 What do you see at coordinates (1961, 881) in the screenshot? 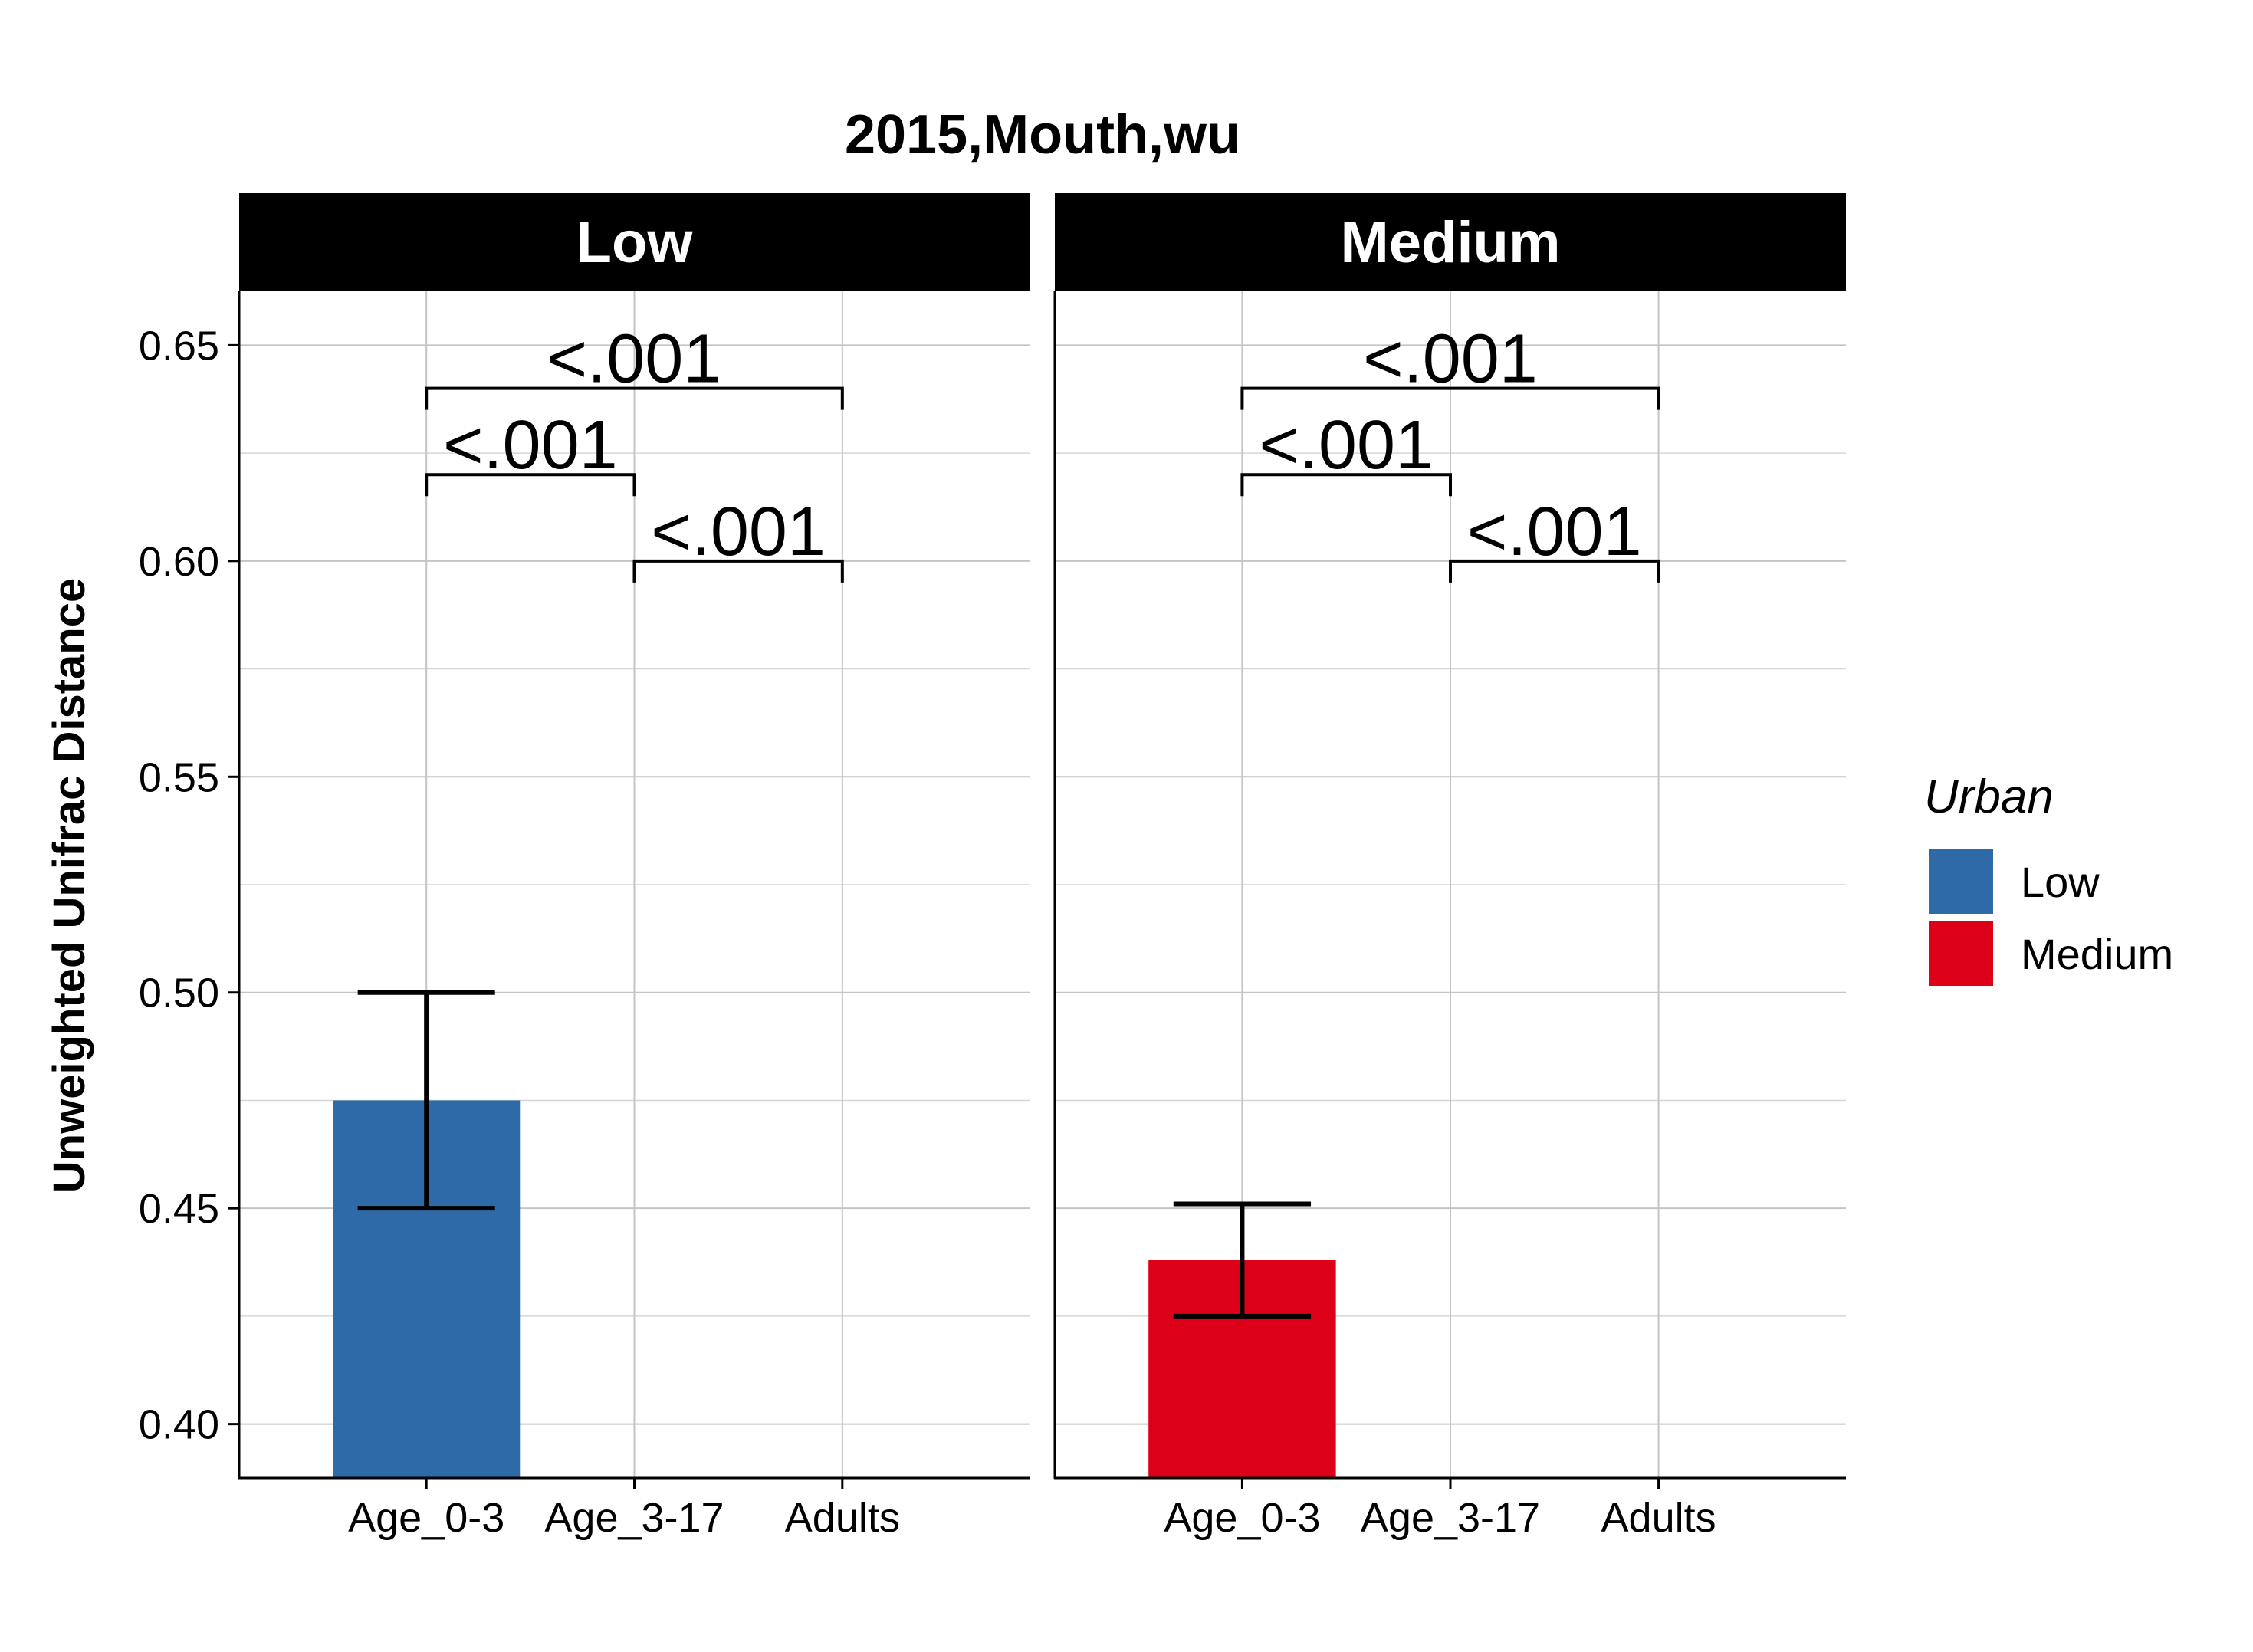
I see `legend-swatch-low` at bounding box center [1961, 881].